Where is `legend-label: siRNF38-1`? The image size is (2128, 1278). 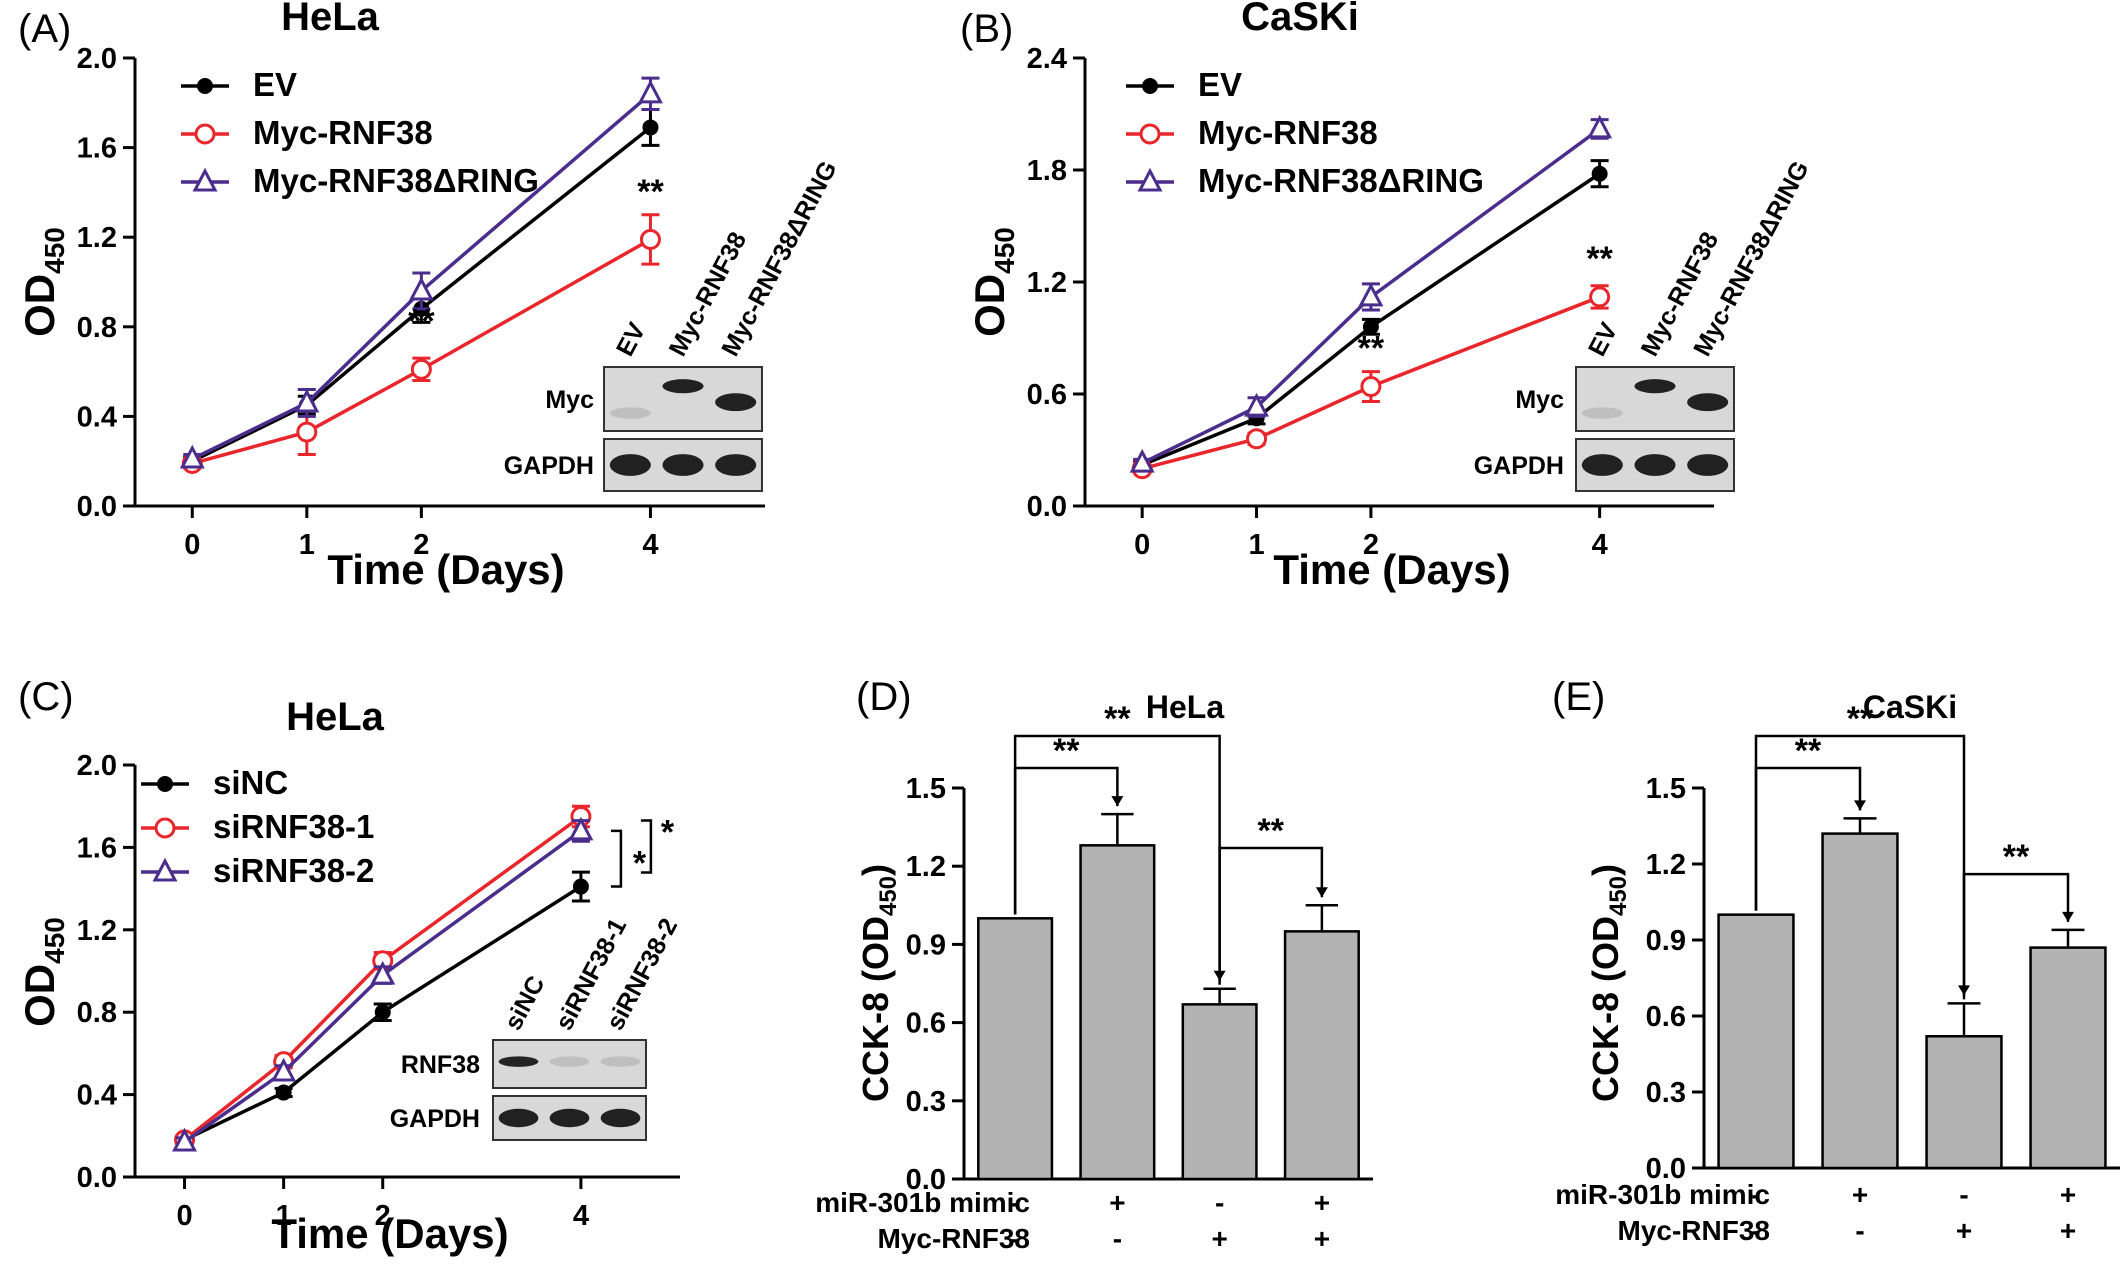 legend-label: siRNF38-1 is located at coordinates (293, 826).